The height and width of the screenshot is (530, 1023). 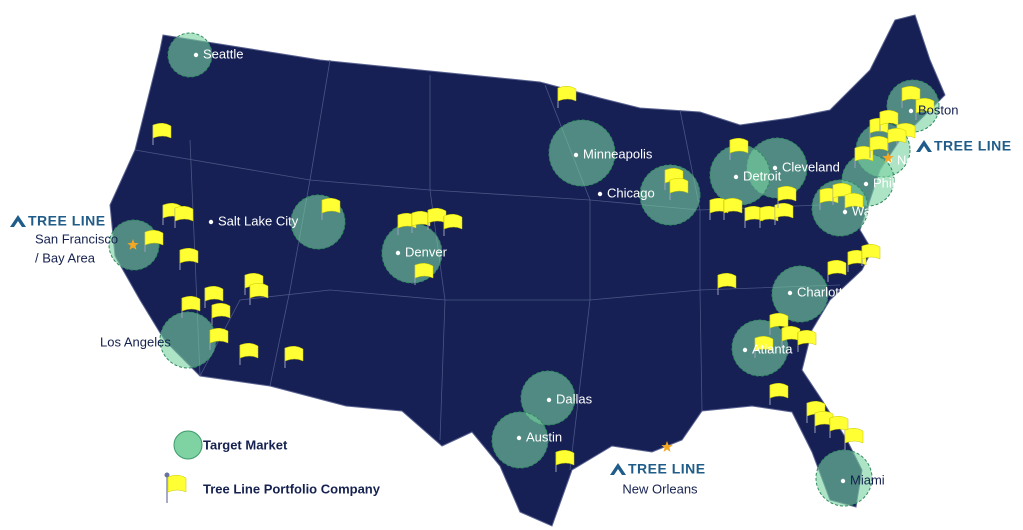 I want to click on market-label: Cleveland, so click(x=811, y=166).